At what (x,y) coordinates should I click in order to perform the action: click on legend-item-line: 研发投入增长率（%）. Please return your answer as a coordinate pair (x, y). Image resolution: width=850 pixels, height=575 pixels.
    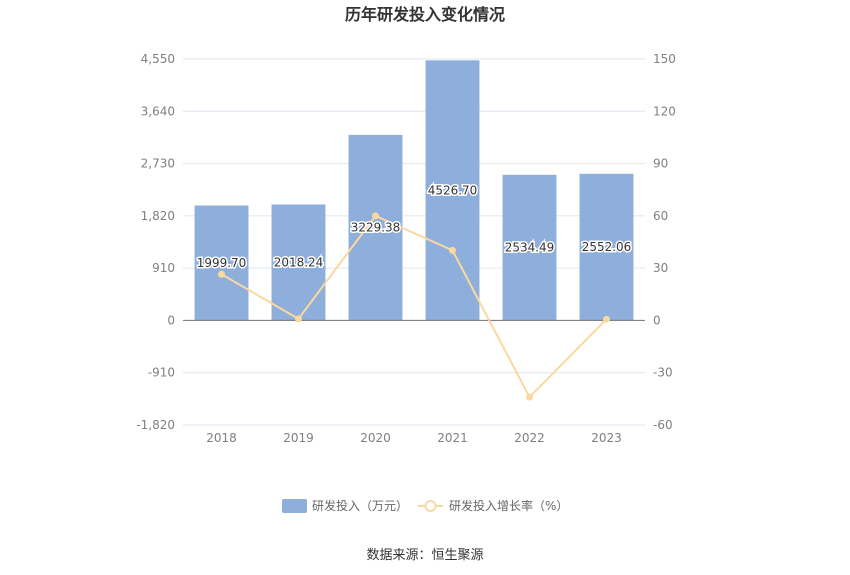
    Looking at the image, I should click on (493, 505).